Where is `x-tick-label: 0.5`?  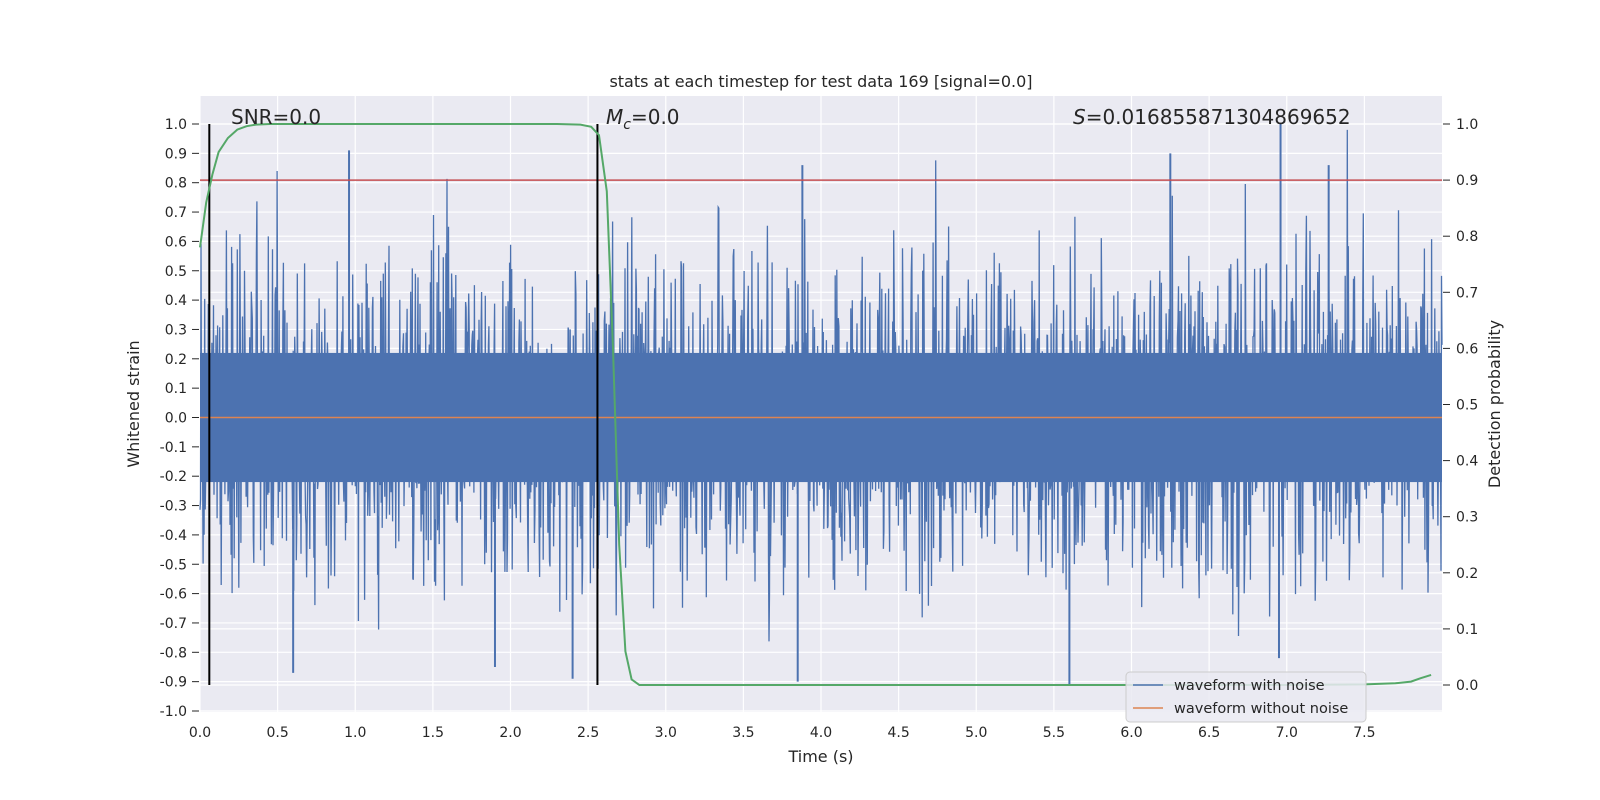 x-tick-label: 0.5 is located at coordinates (277, 733).